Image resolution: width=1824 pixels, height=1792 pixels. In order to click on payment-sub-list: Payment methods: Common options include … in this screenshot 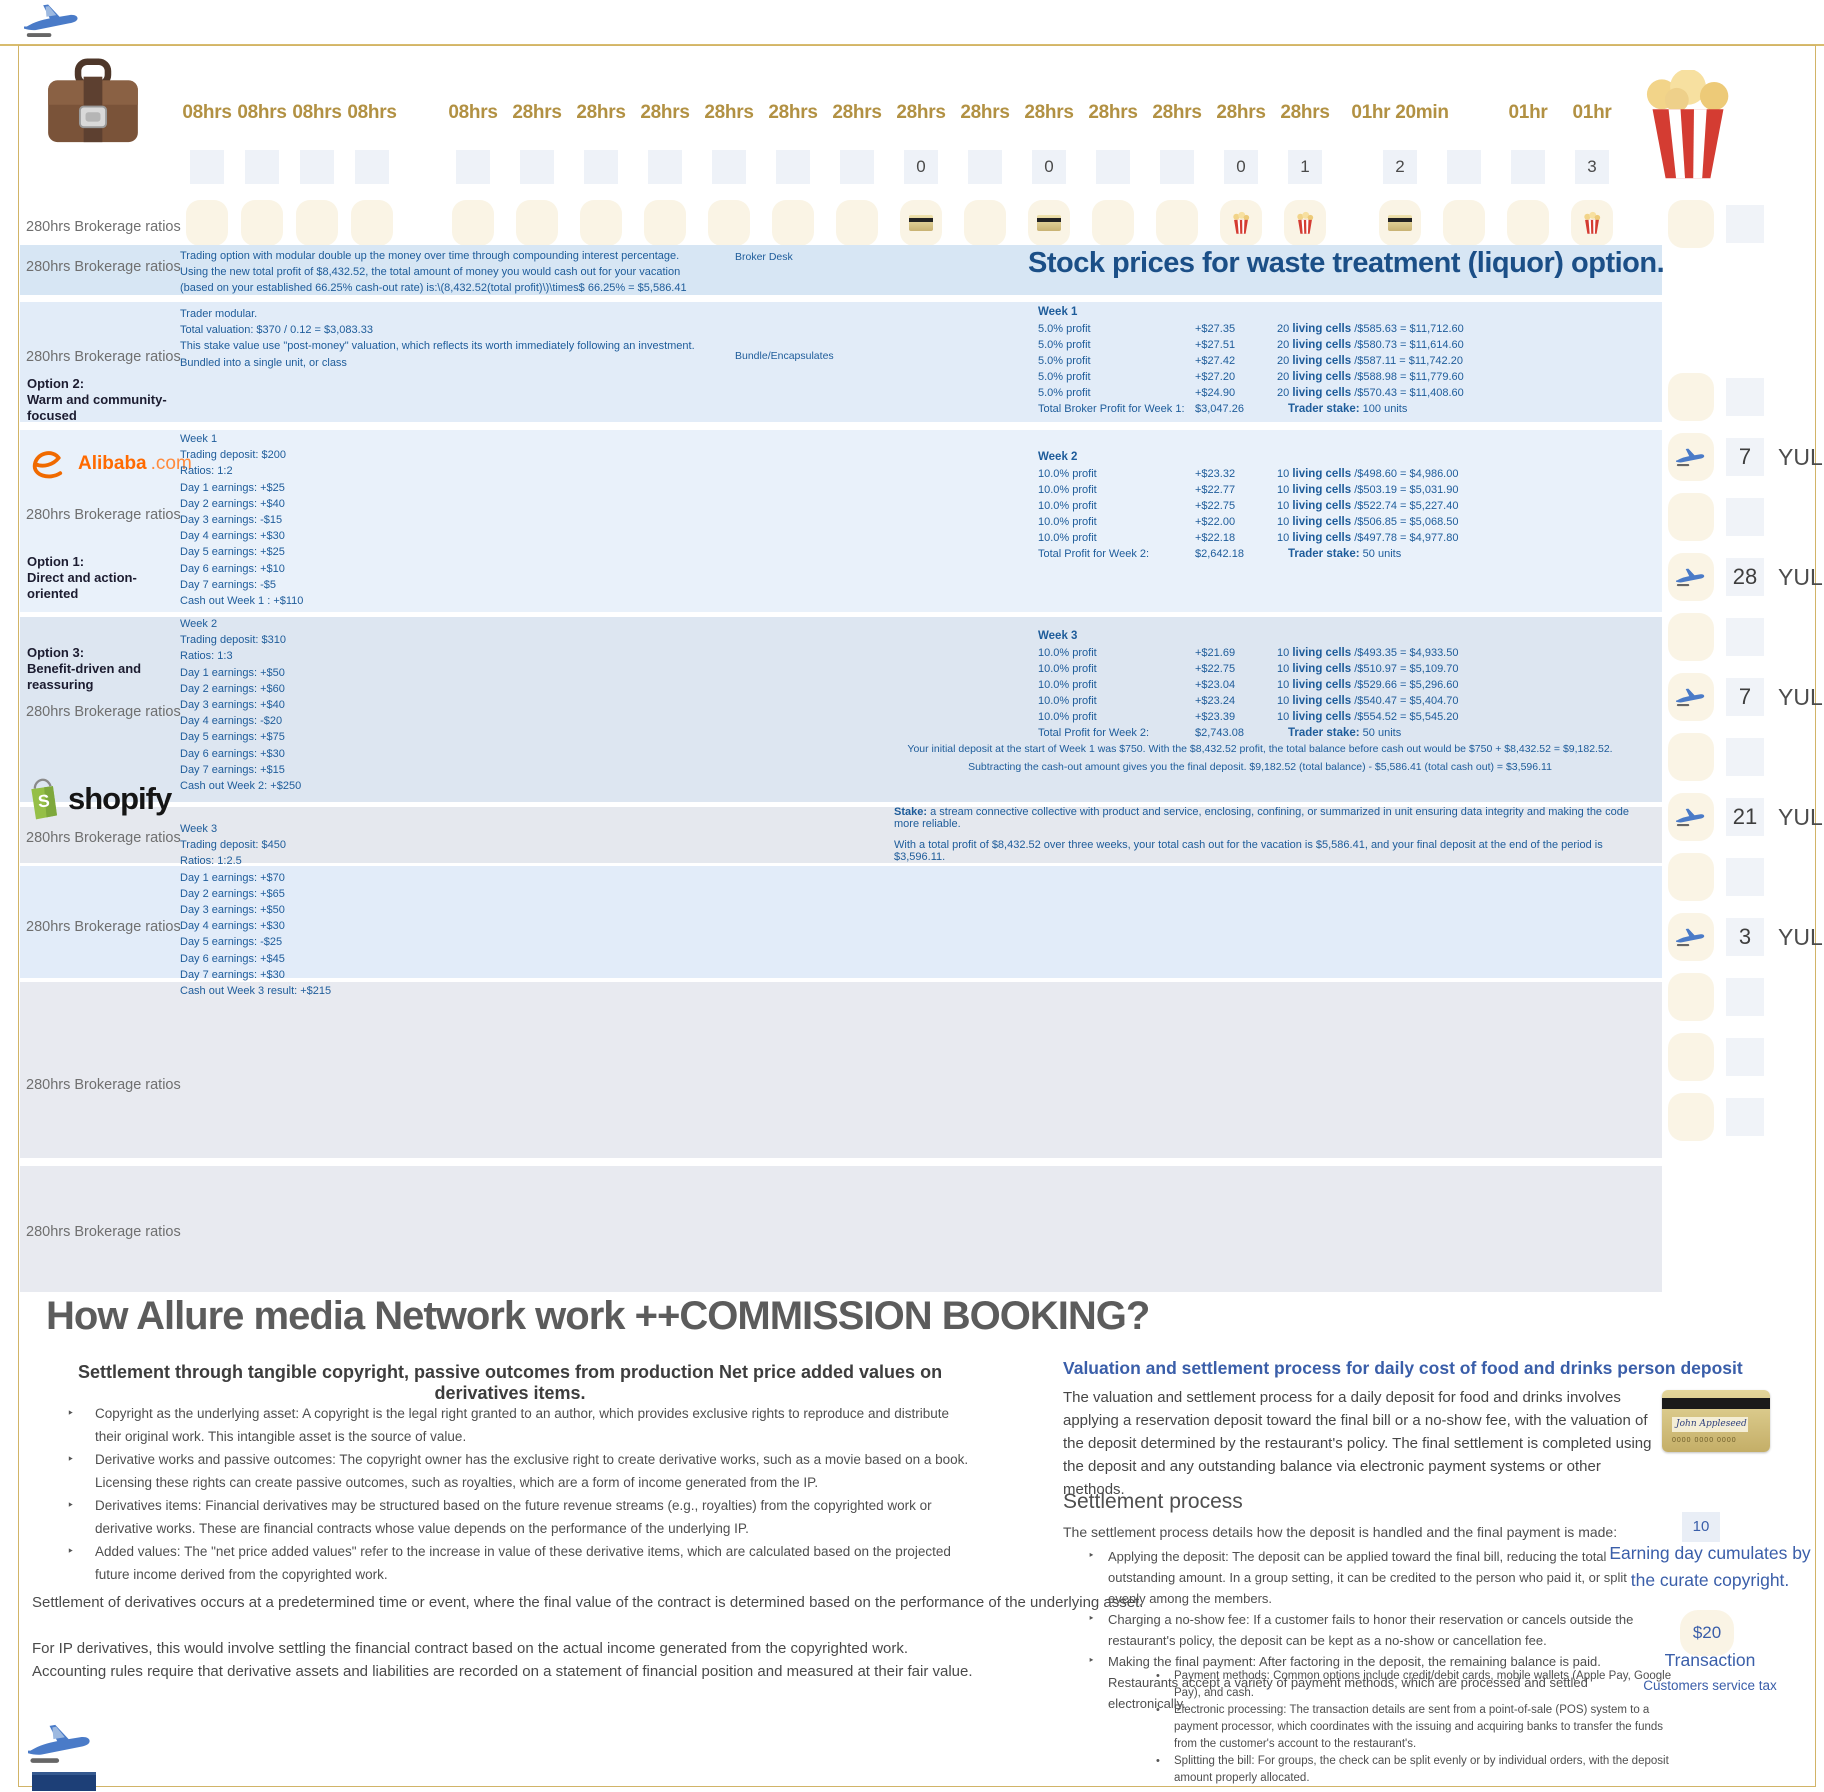, I will do `click(1415, 1727)`.